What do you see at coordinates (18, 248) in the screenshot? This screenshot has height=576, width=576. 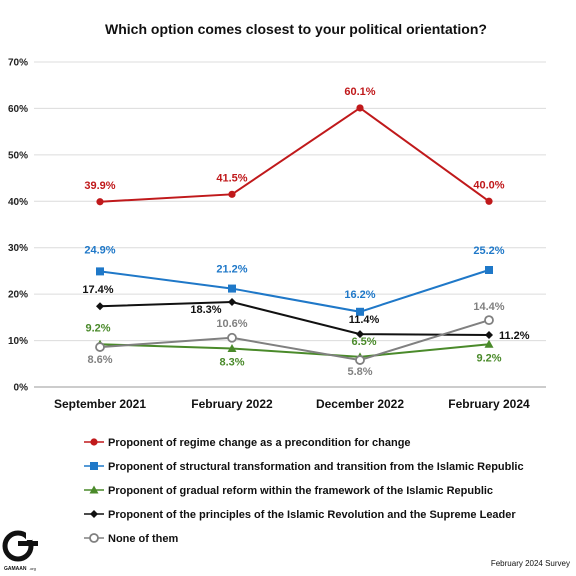 I see `y-tick-label: 30%` at bounding box center [18, 248].